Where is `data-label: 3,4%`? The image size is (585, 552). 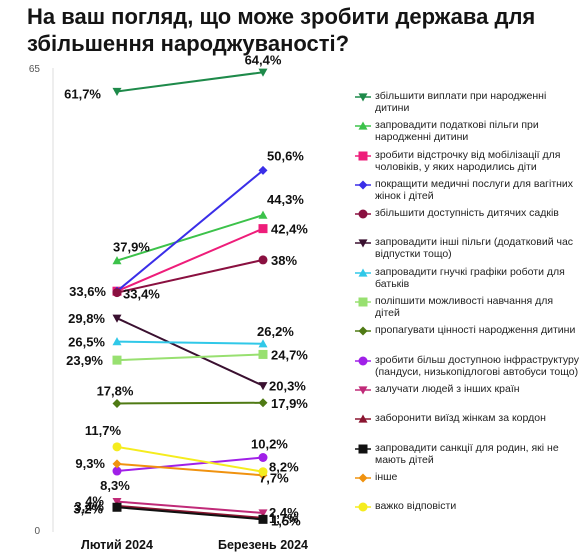
data-label: 3,4% is located at coordinates (89, 506).